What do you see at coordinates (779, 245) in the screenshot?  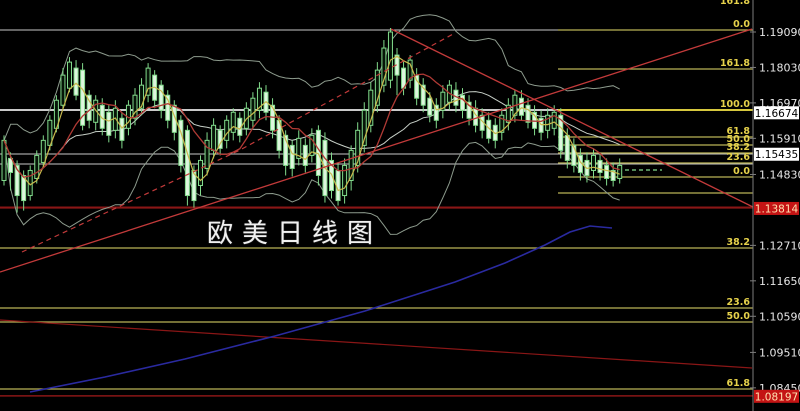 I see `axis-price-label: 1.12710` at bounding box center [779, 245].